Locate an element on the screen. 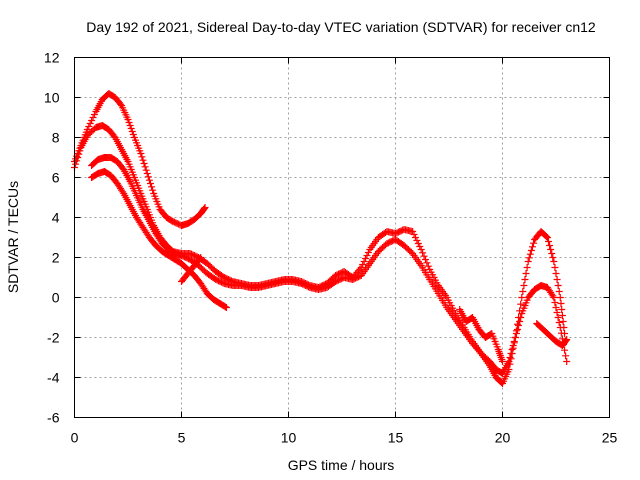 This screenshot has height=480, width=640. x-tick-label: 5 is located at coordinates (182, 438).